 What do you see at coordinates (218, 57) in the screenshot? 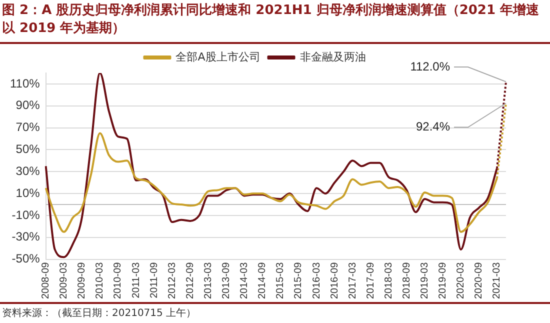
I see `legend-label: 全部A股上市公司` at bounding box center [218, 57].